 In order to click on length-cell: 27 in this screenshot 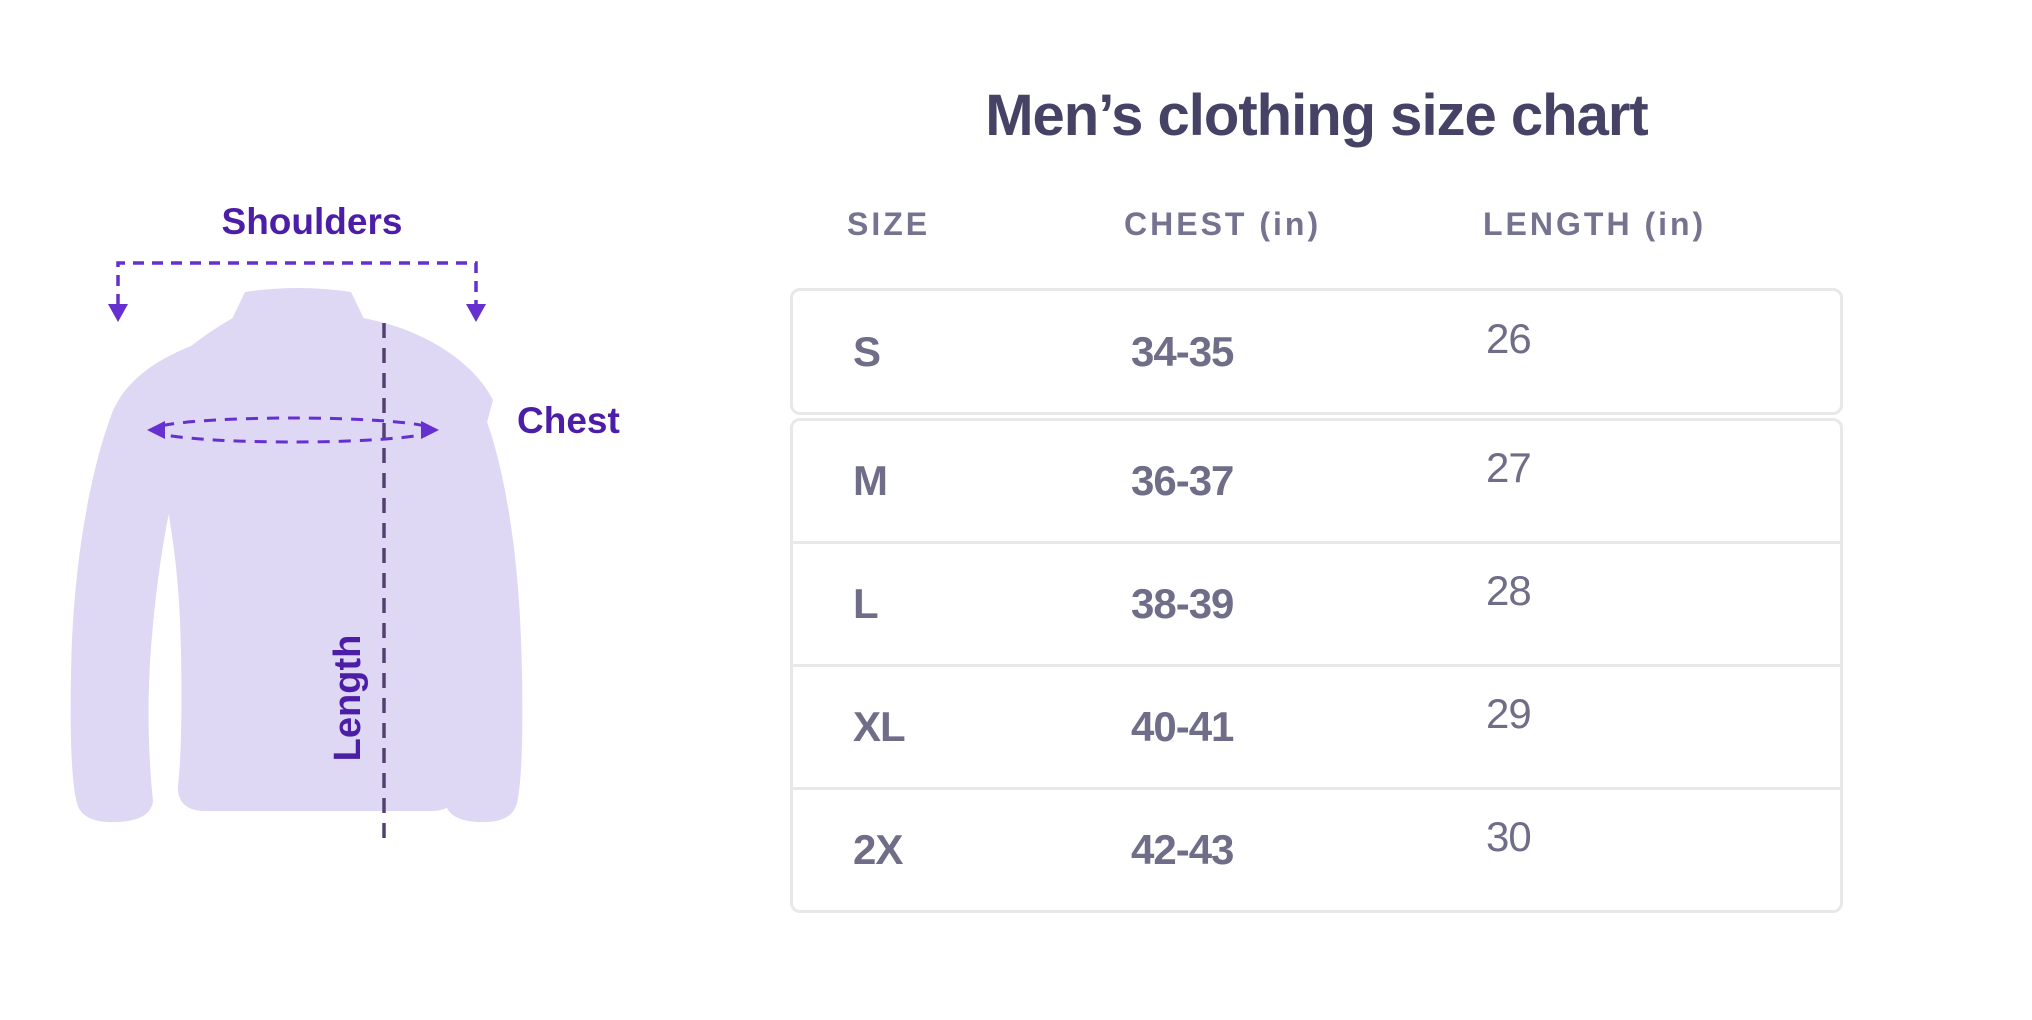, I will do `click(1509, 467)`.